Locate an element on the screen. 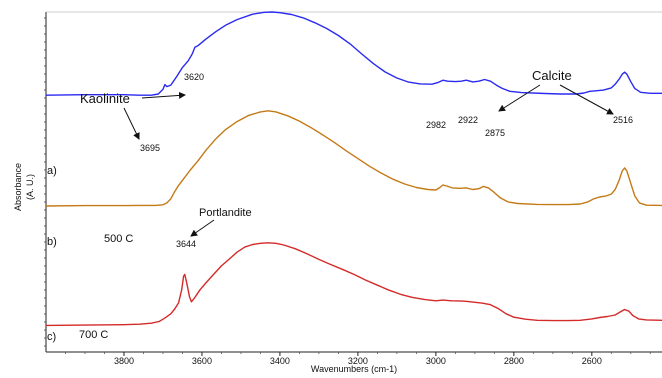  peak-label-3644: 3644 is located at coordinates (186, 244).